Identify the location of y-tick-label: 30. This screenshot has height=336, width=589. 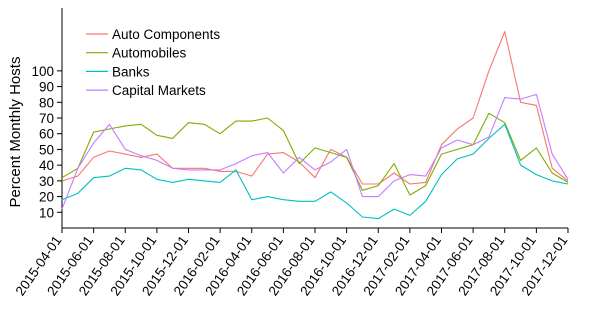
(46, 181).